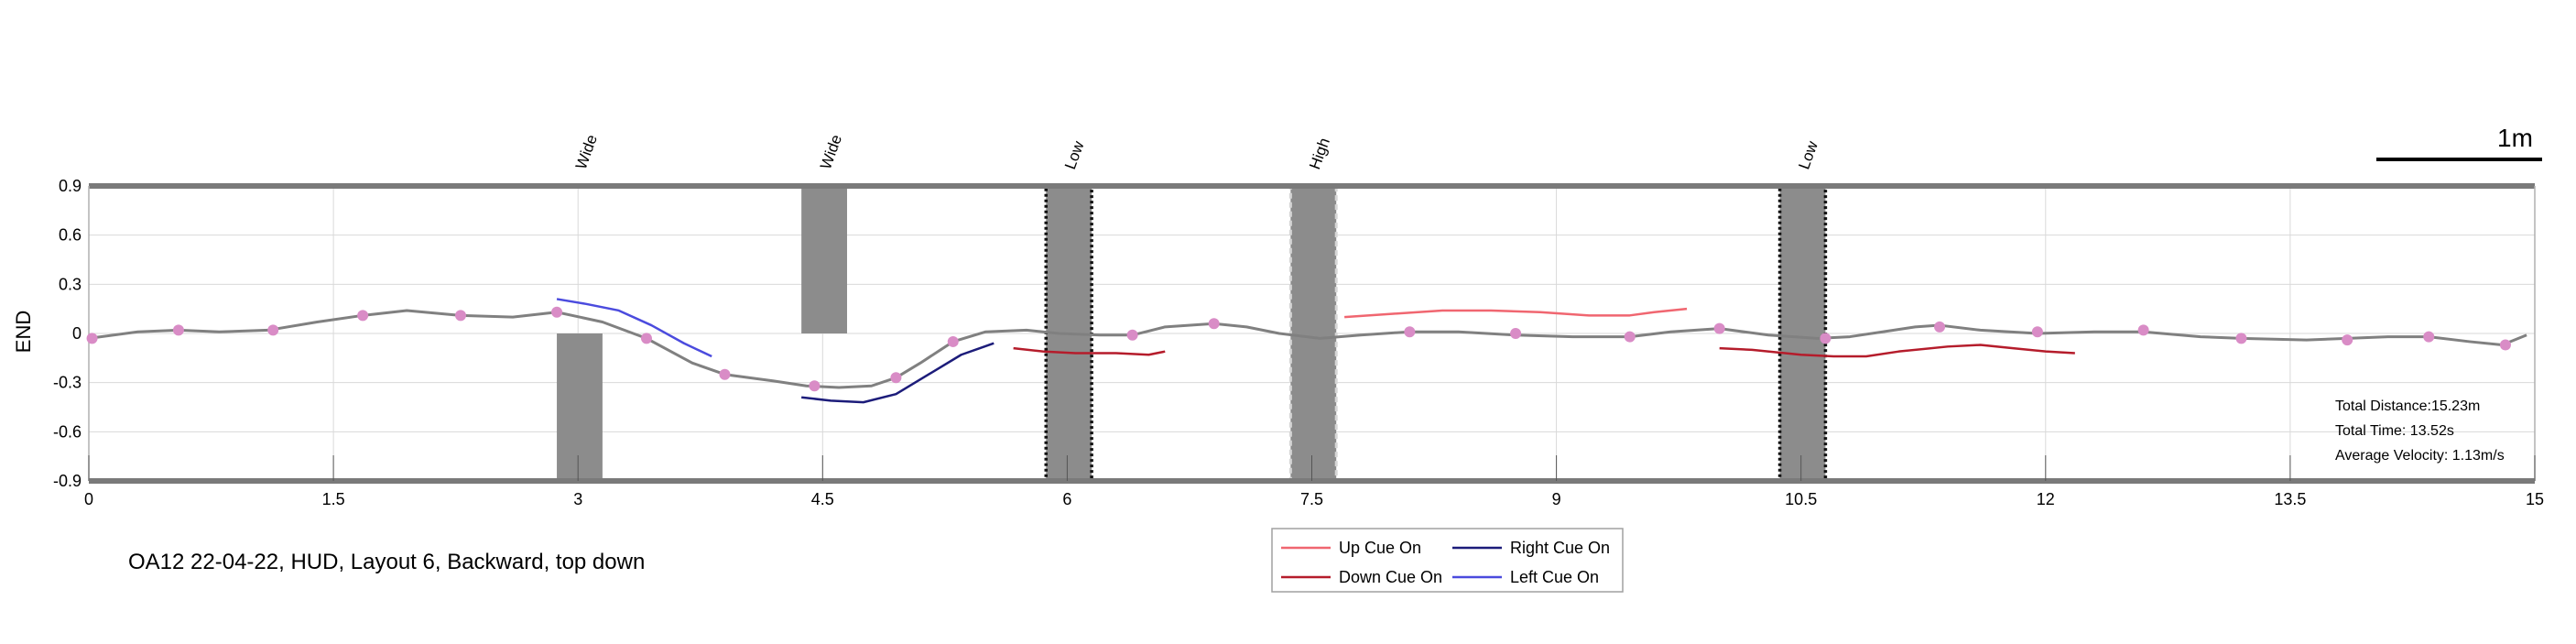  I want to click on obstacle-label: High, so click(1319, 154).